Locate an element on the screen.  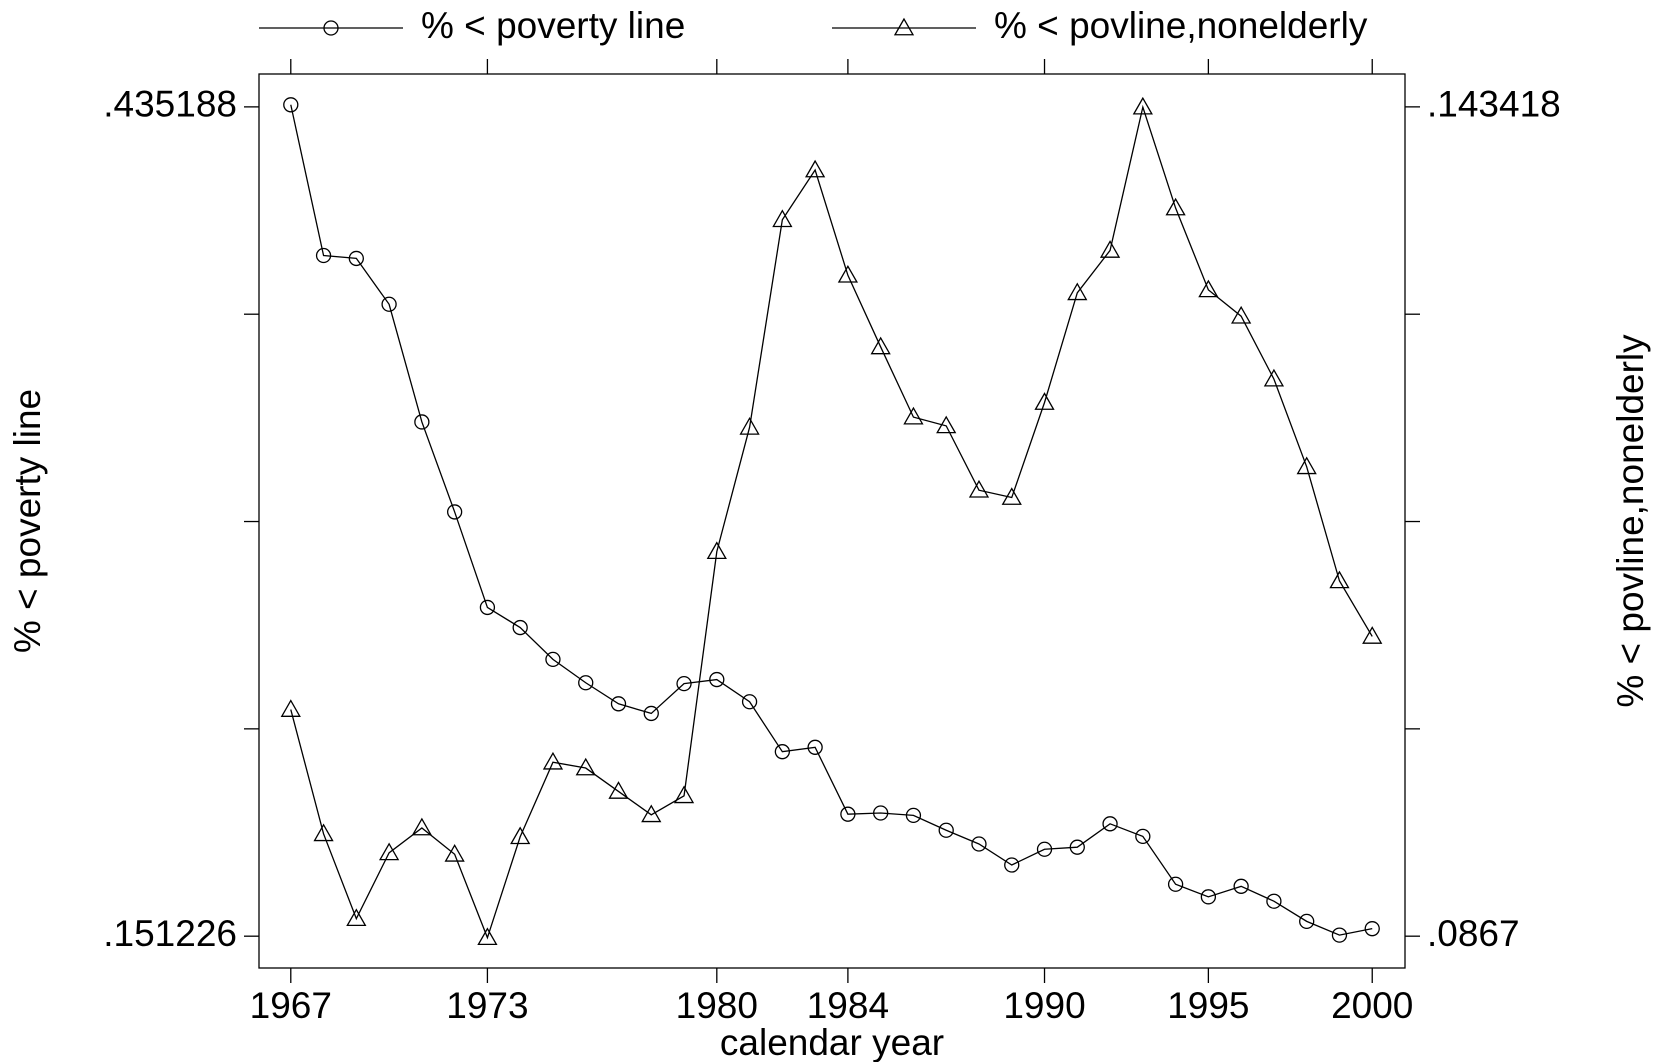
y2-axis-title: % < povline,nonelderly is located at coordinates (1630, 521).